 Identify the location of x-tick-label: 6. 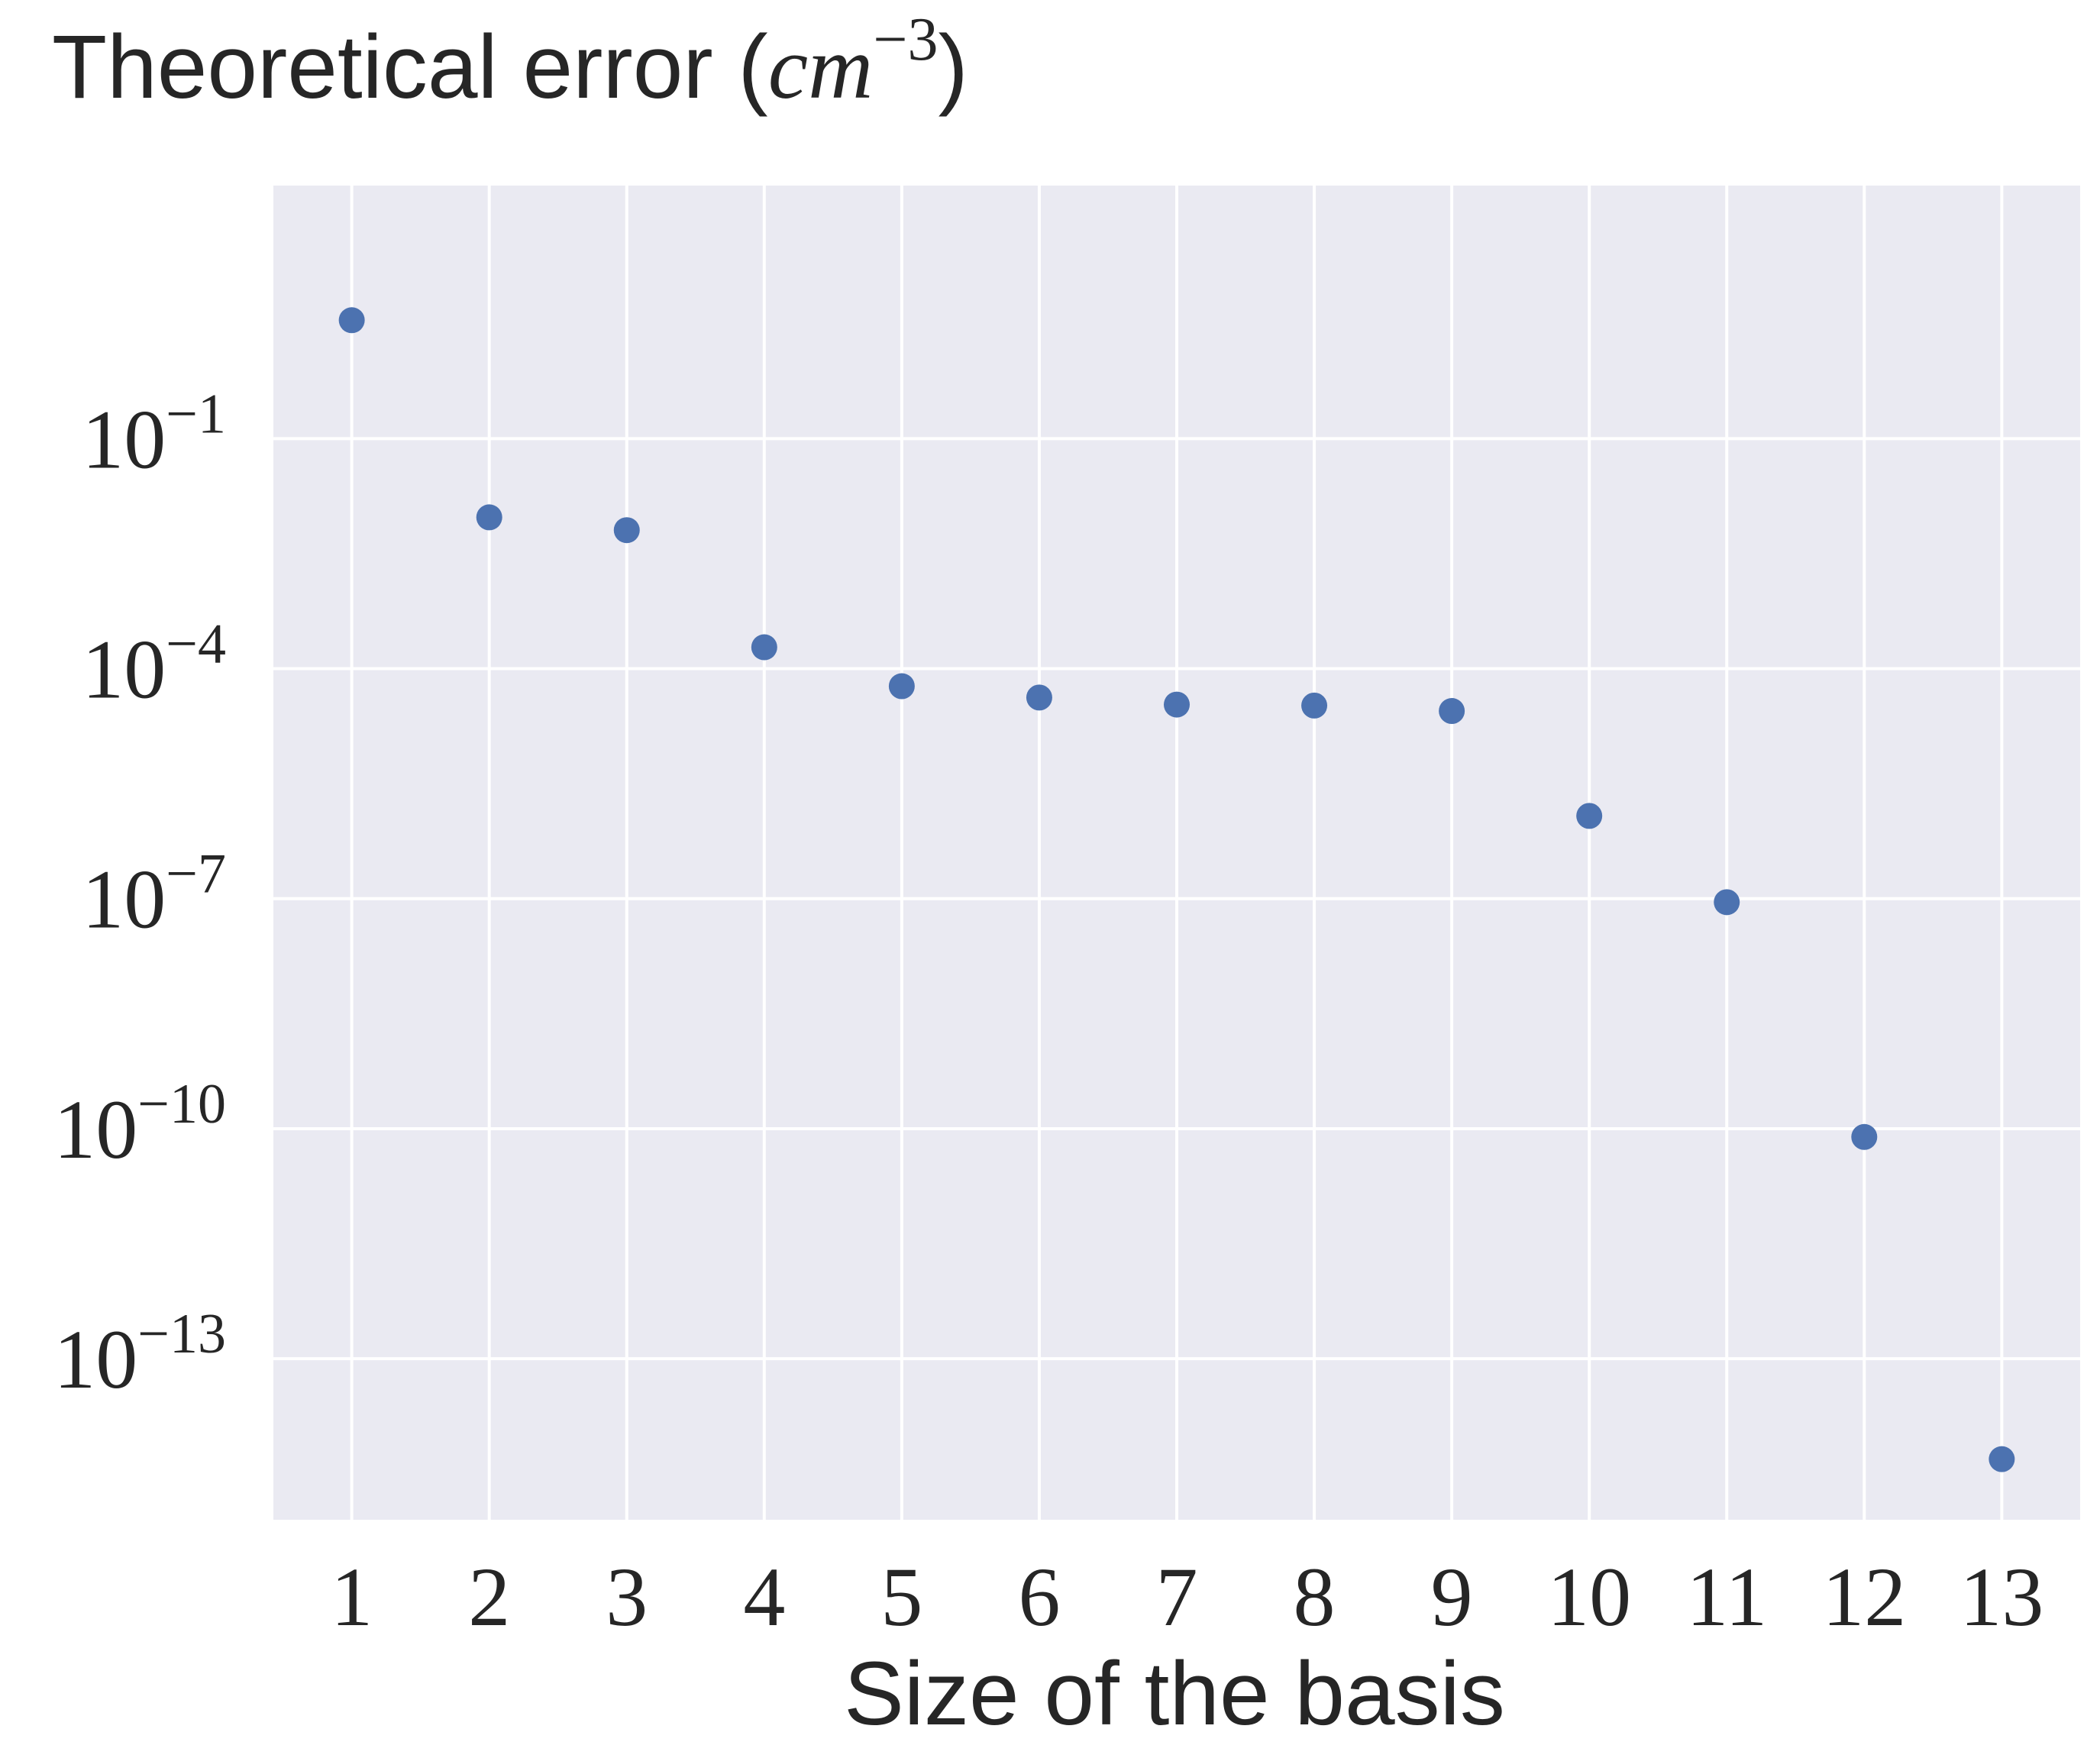
(1039, 1596).